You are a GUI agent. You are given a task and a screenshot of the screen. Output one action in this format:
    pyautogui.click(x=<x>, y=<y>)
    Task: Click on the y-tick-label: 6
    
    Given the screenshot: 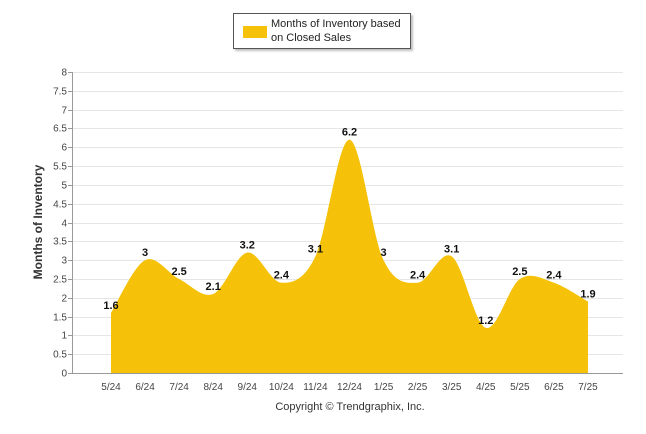 What is the action you would take?
    pyautogui.click(x=64, y=148)
    